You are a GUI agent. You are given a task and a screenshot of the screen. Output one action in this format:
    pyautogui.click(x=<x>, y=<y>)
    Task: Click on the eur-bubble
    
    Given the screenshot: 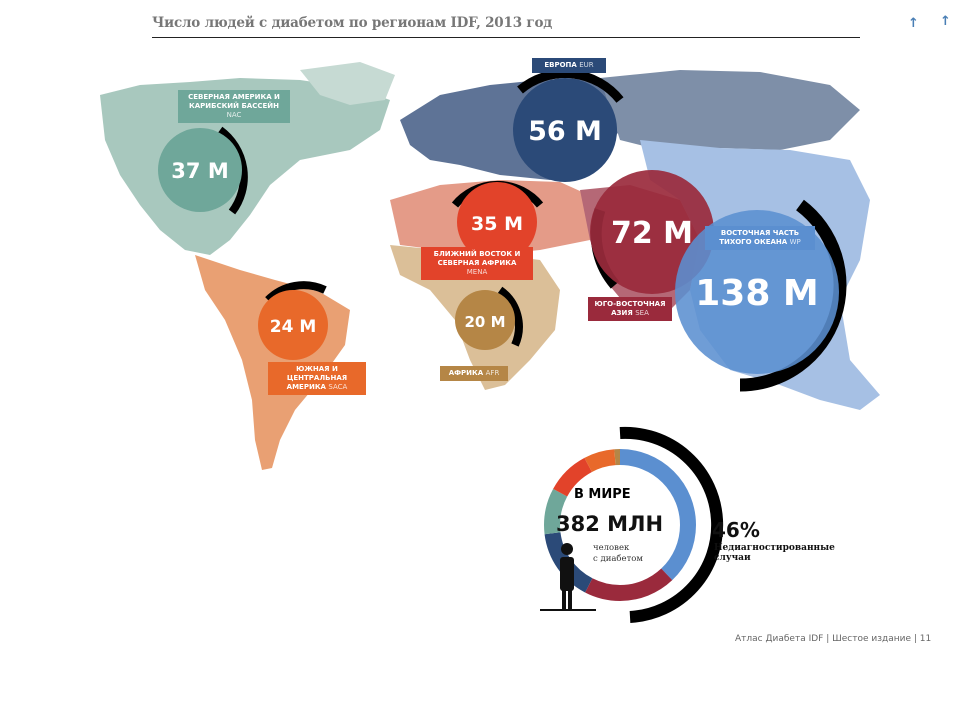 What is the action you would take?
    pyautogui.click(x=565, y=130)
    